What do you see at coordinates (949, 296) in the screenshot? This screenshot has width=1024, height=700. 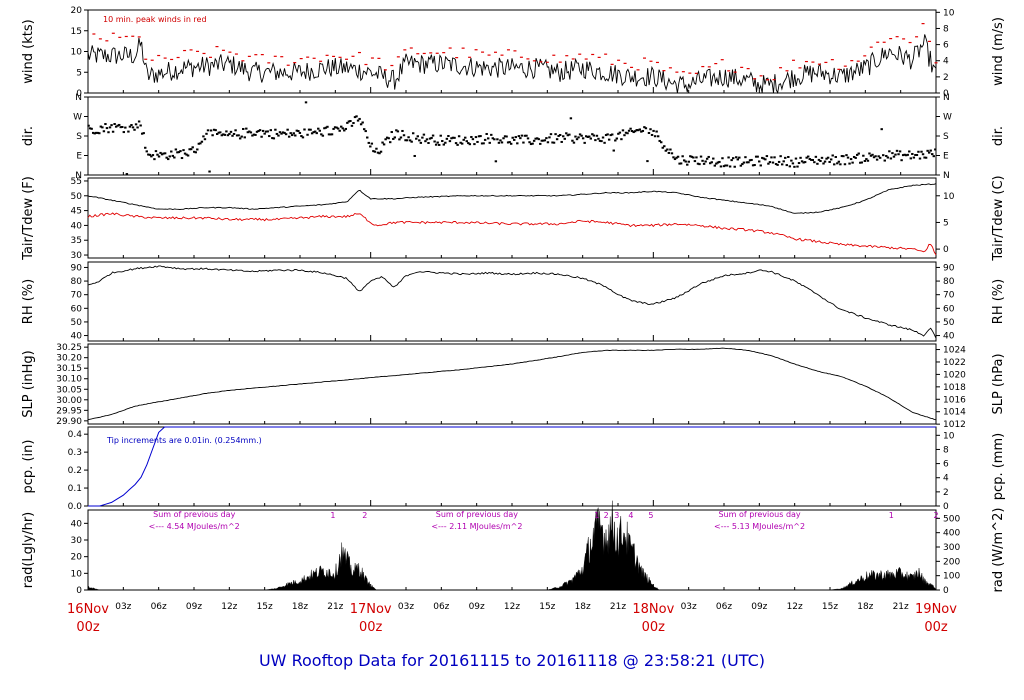 I see `rh-right-tick-label: 70` at bounding box center [949, 296].